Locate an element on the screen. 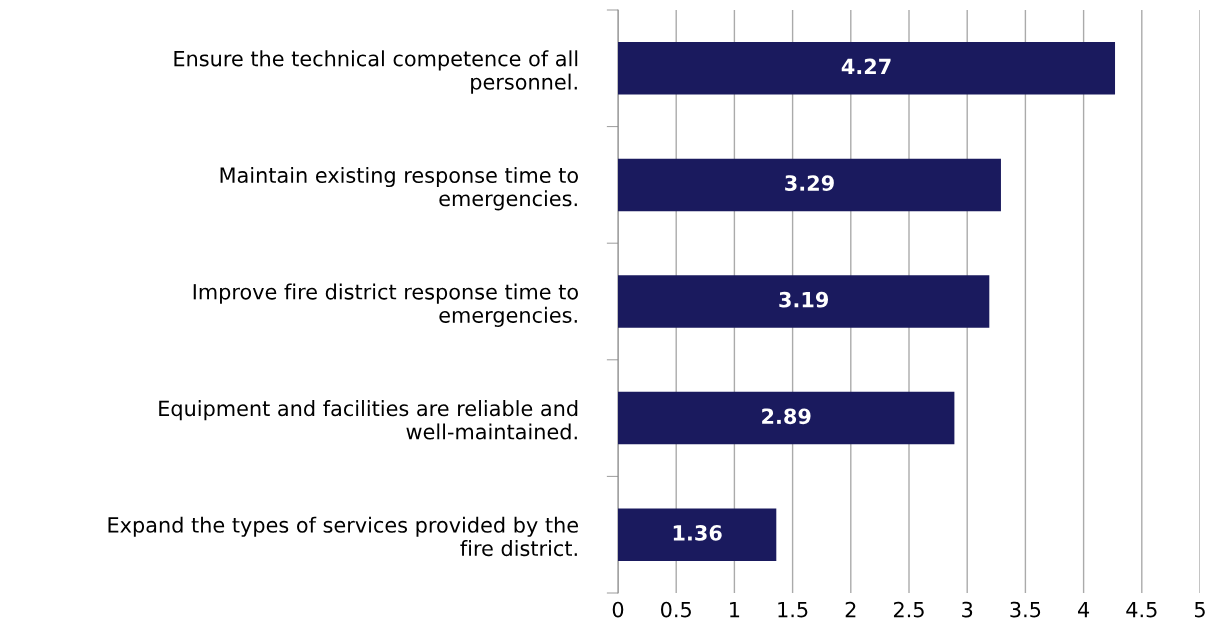 The width and height of the screenshot is (1217, 643). x-tick-label: 2.5 is located at coordinates (908, 609).